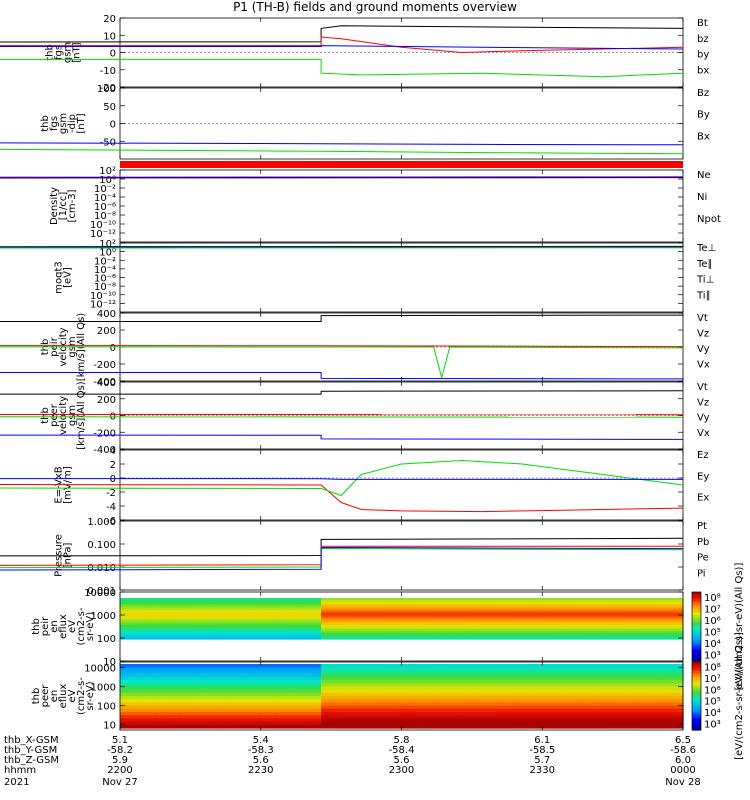 The image size is (750, 800). I want to click on legend-label: Vt, so click(702, 387).